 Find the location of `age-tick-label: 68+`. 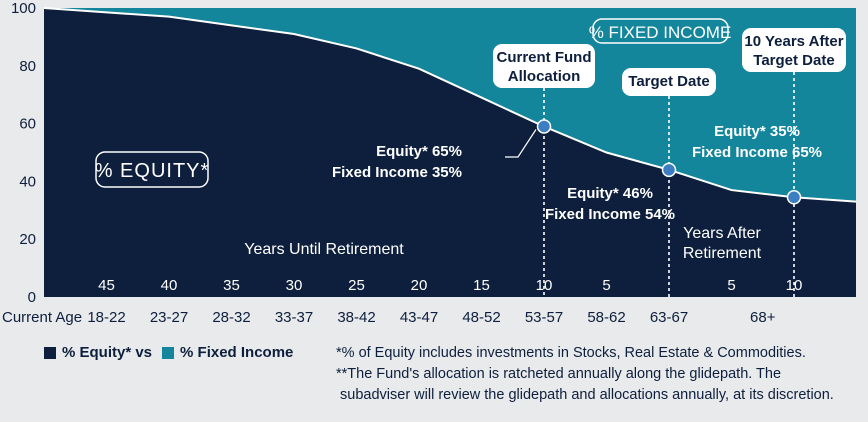

age-tick-label: 68+ is located at coordinates (763, 317).